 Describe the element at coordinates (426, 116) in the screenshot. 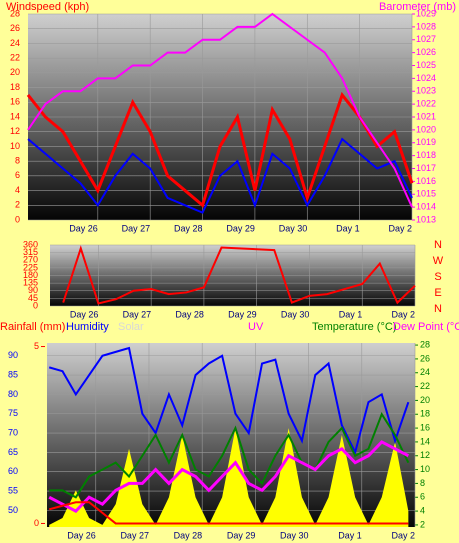

I see `y2-tick-label: 1021` at that location.